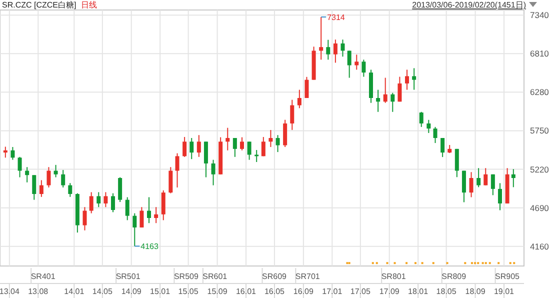 This screenshot has width=554, height=298. Describe the element at coordinates (89, 5) in the screenshot. I see `chart-subtitle: 日线` at that location.